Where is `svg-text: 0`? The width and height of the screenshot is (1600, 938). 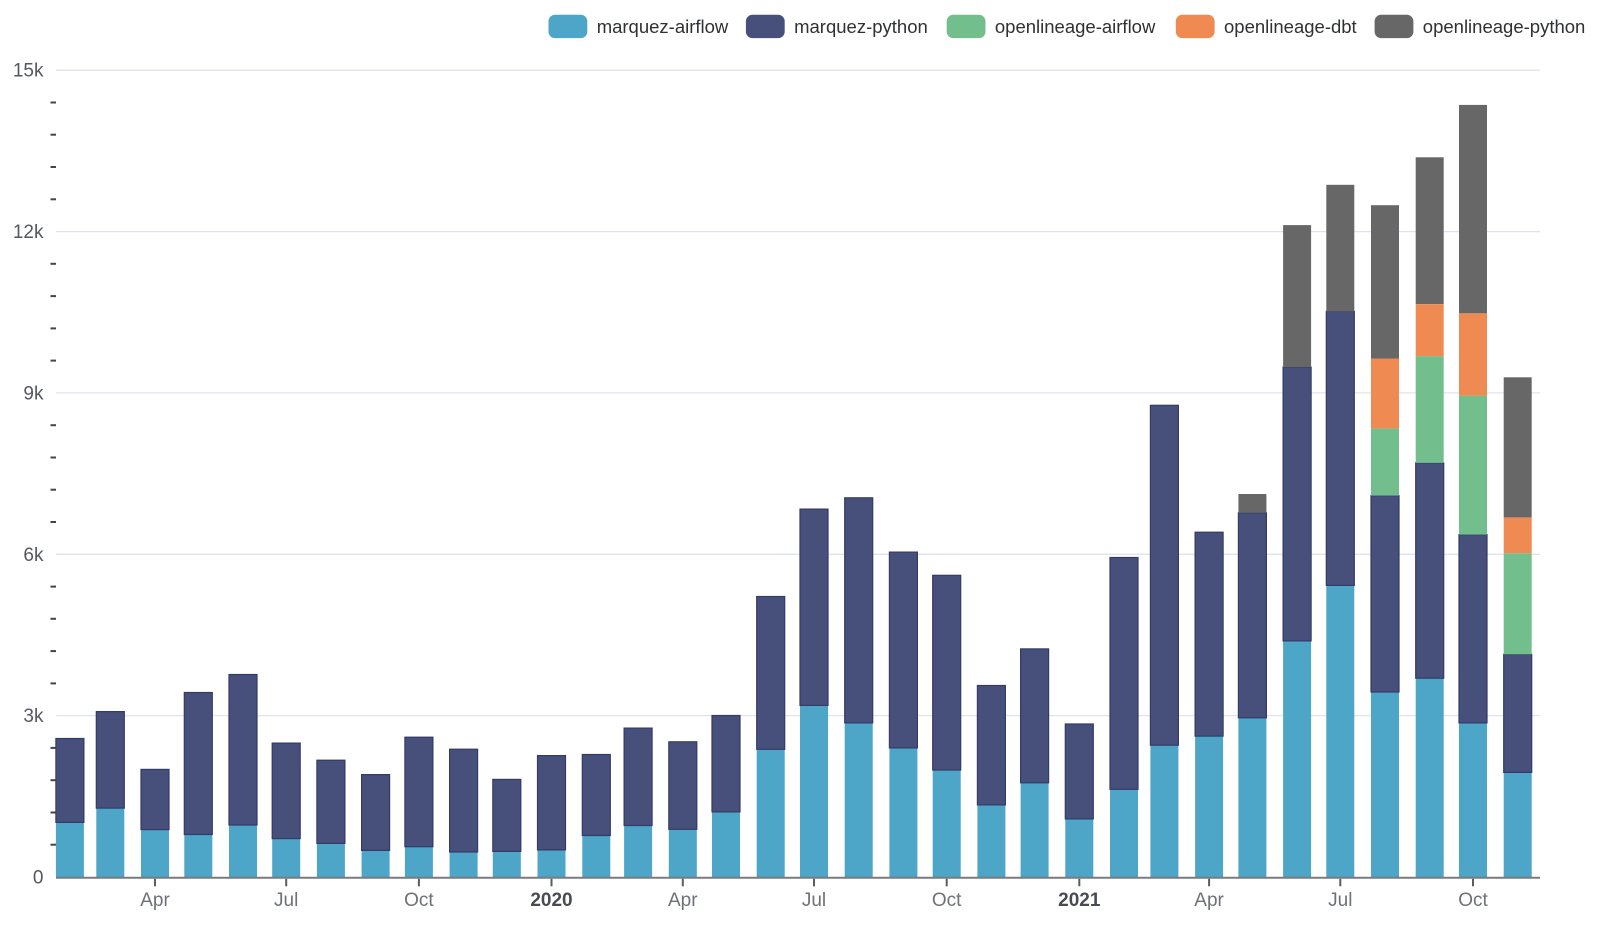 svg-text: 0 is located at coordinates (38, 878).